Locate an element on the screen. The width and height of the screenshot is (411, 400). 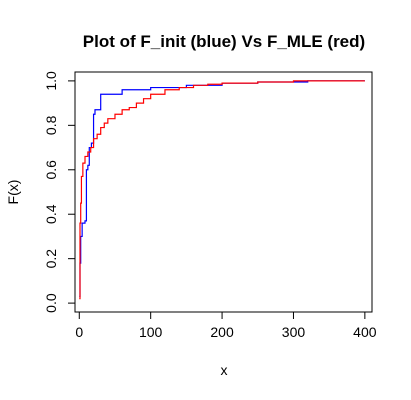
y-tick-label: 0.2 is located at coordinates (51, 259).